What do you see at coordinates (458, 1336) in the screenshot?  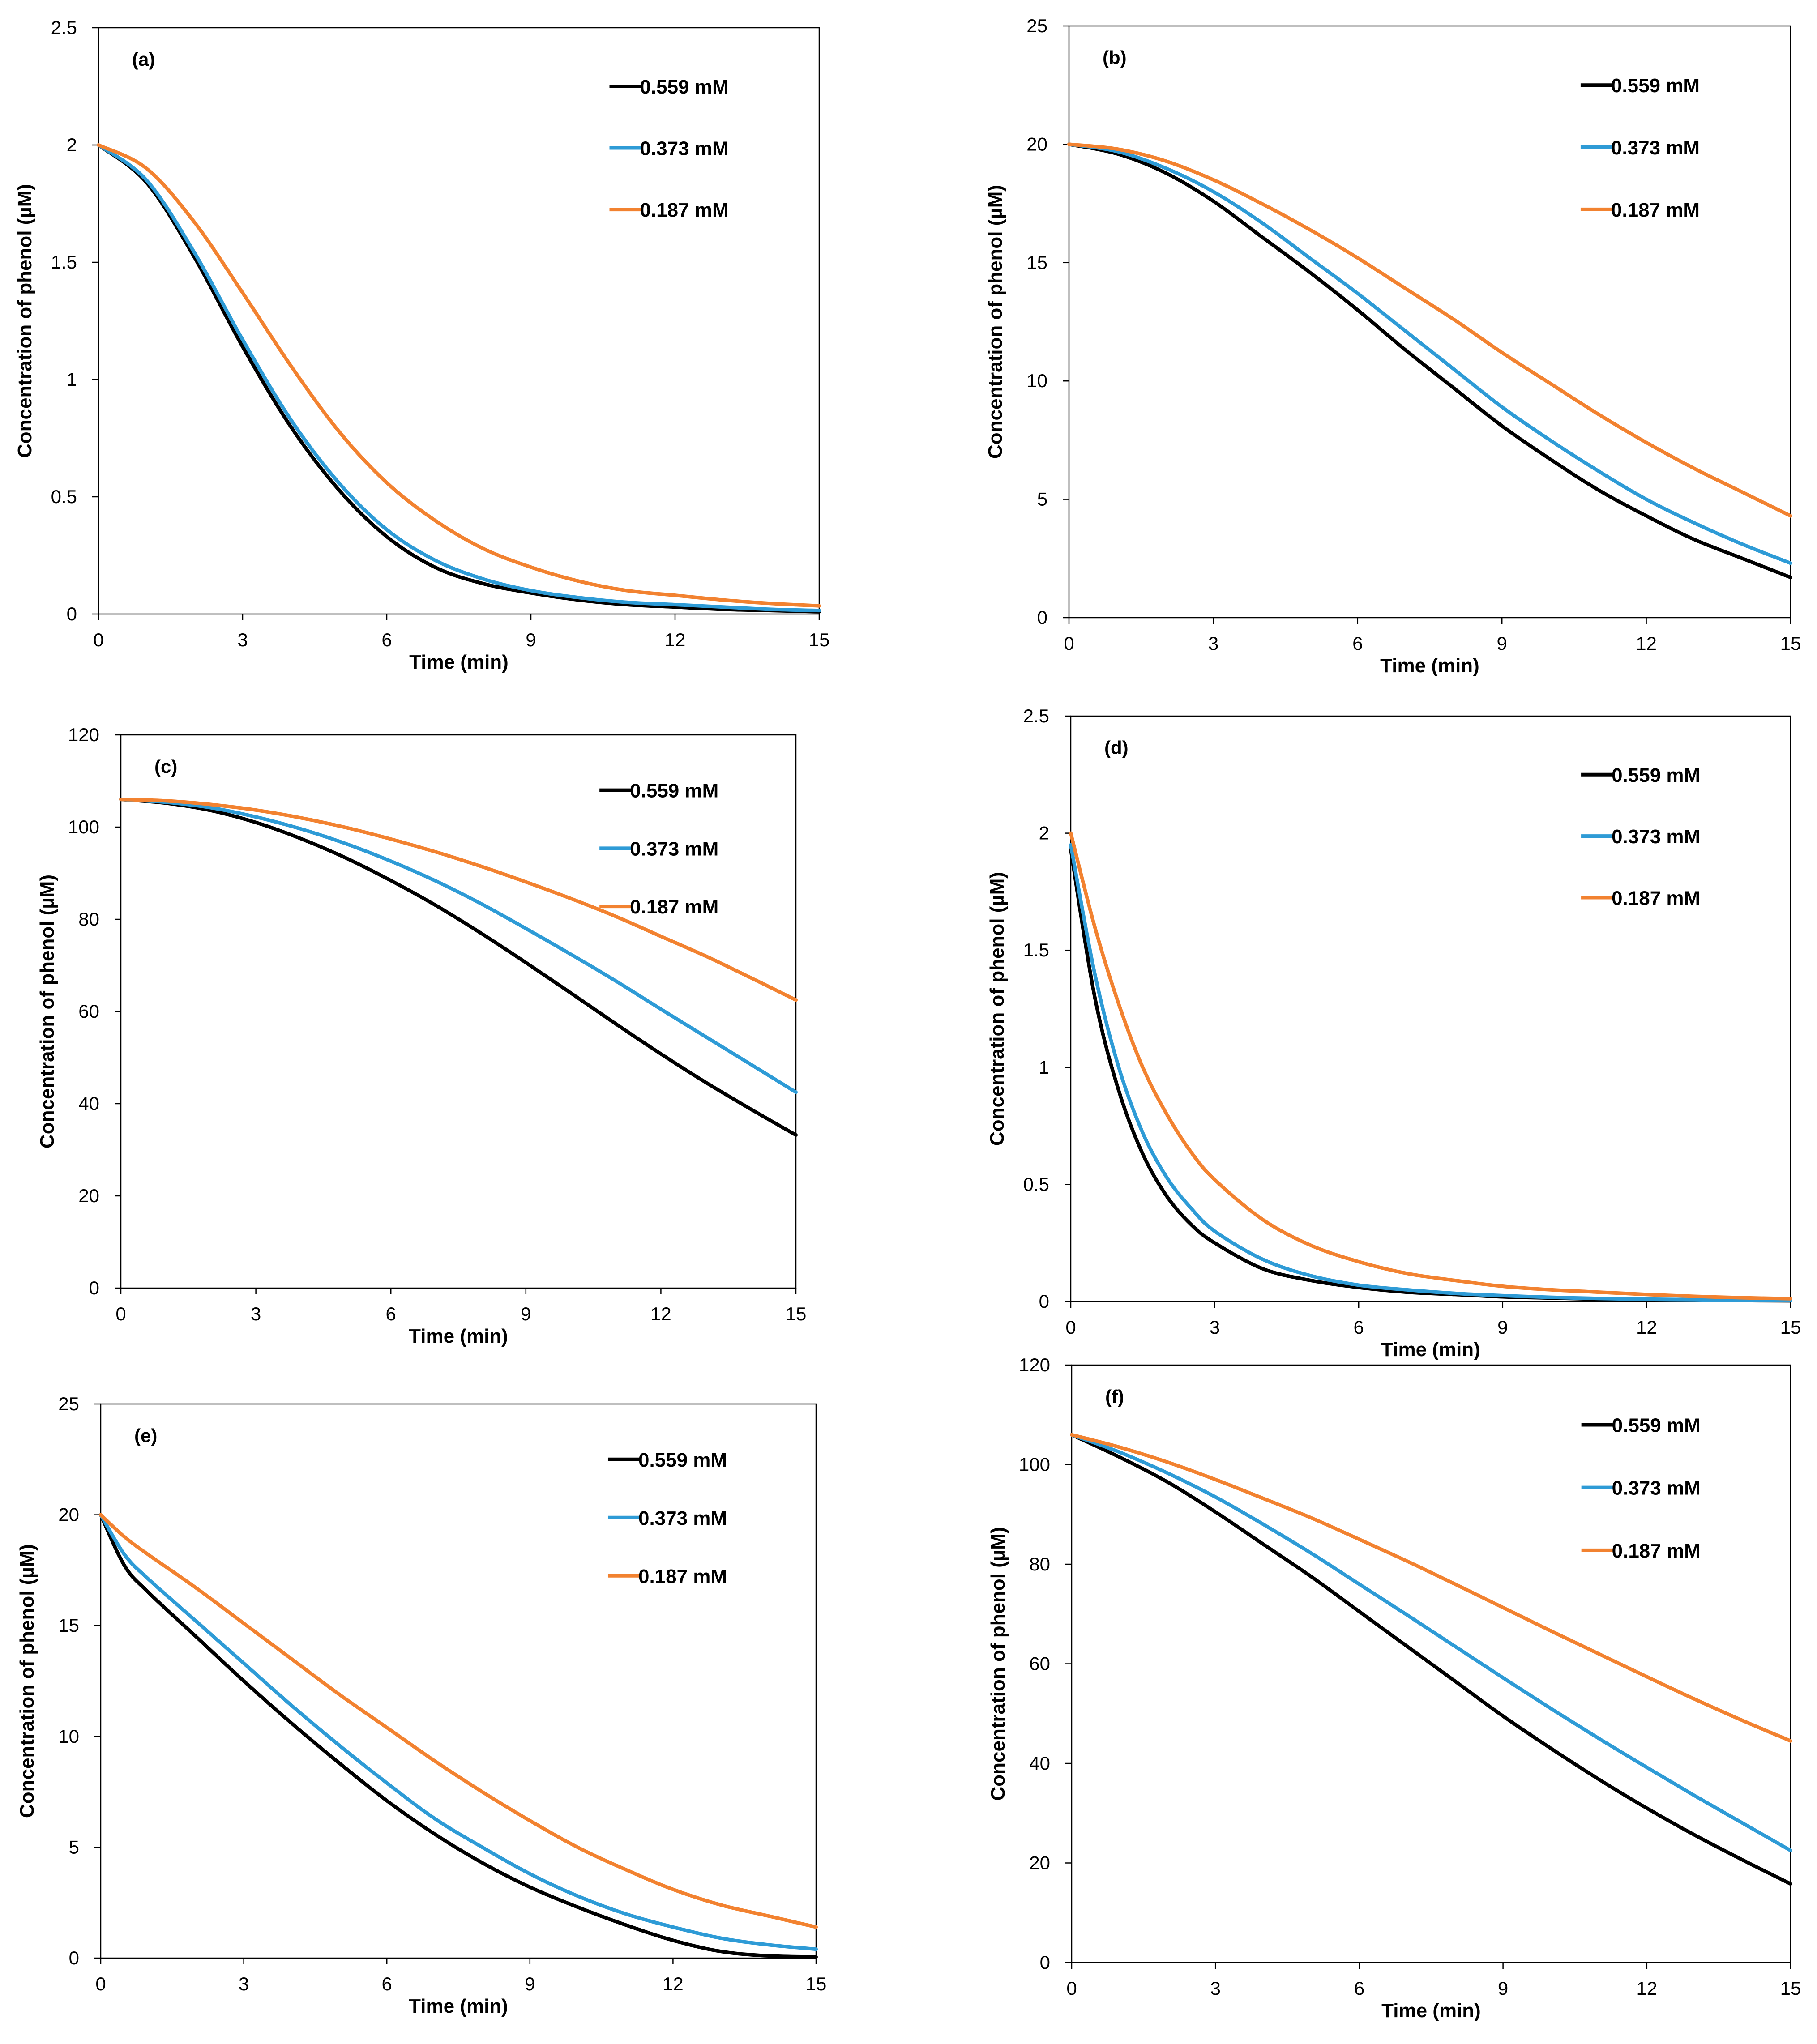 I see `chart-c-x-axis-title: Time (min)` at bounding box center [458, 1336].